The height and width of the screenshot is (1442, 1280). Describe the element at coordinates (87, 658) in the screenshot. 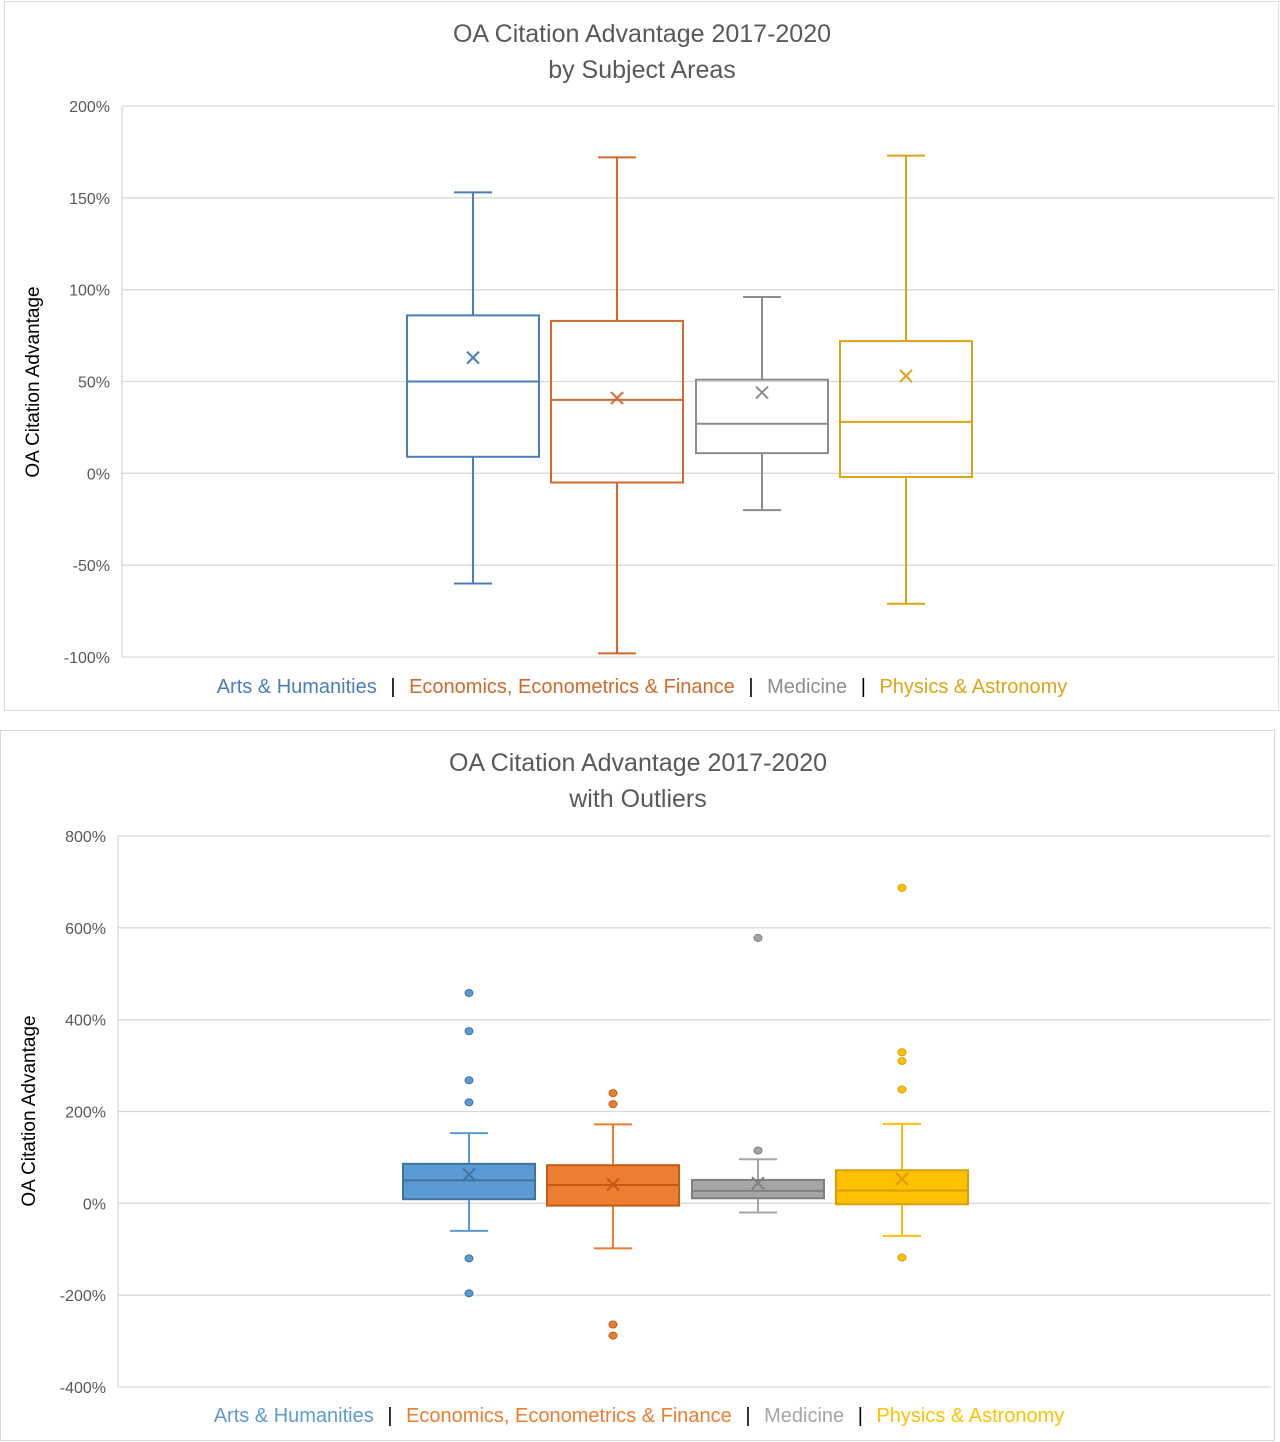

I see `y-tick-label: -100%` at that location.